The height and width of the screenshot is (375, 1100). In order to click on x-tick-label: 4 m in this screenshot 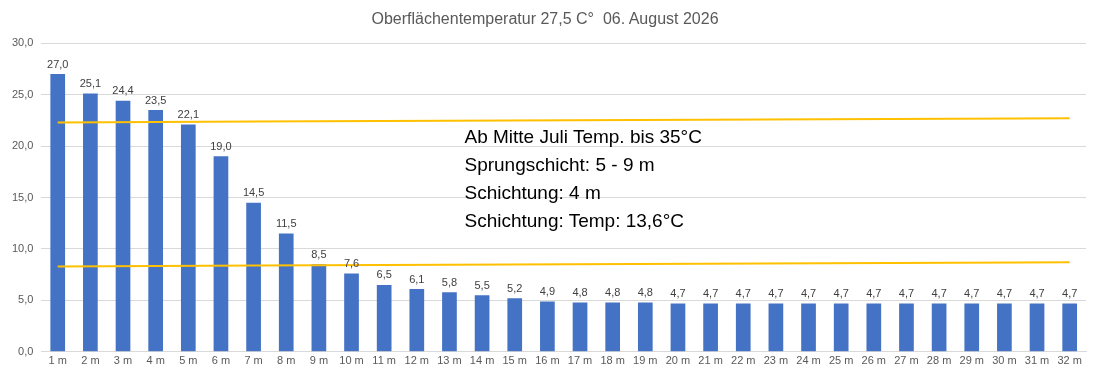, I will do `click(155, 360)`.